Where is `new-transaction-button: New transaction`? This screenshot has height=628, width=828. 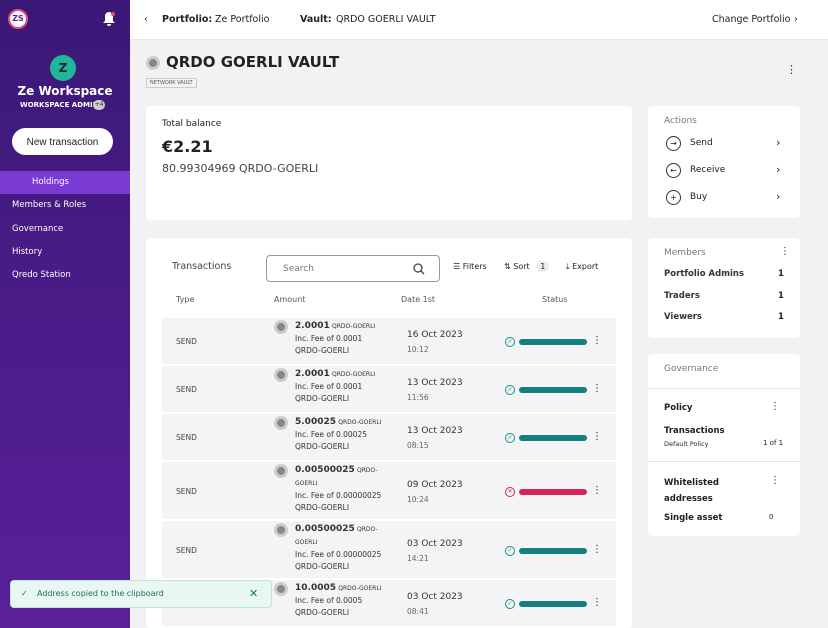 new-transaction-button: New transaction is located at coordinates (62, 141).